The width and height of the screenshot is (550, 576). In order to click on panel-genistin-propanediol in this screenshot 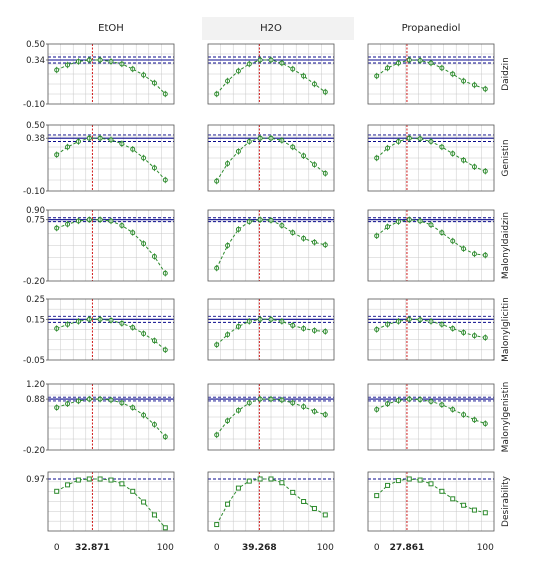, I will do `click(431, 158)`.